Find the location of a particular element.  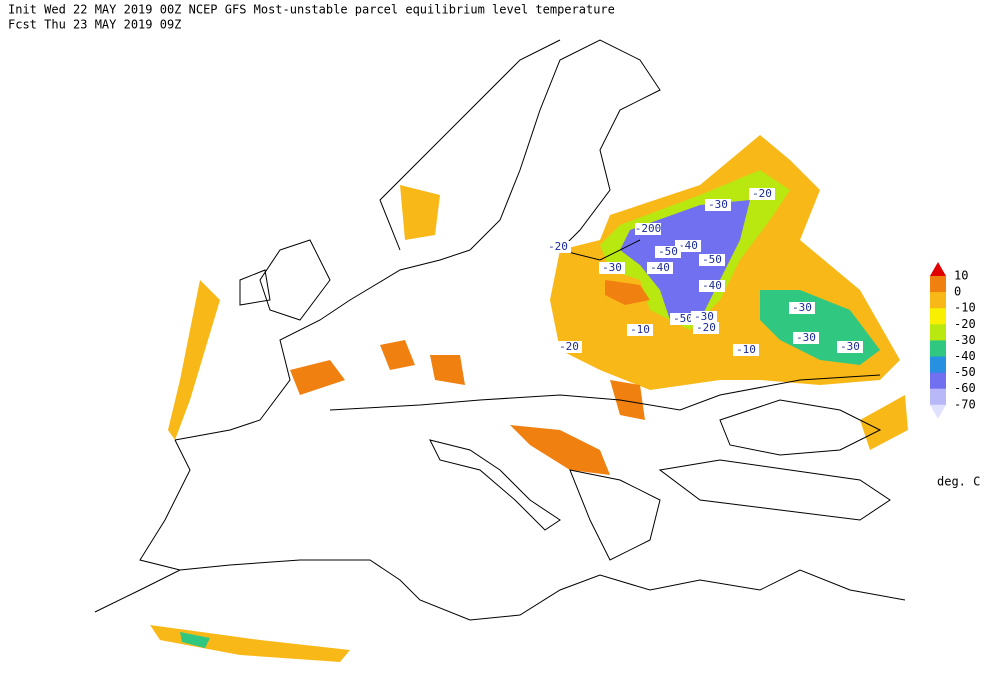

contour-label: -200 is located at coordinates (648, 228).